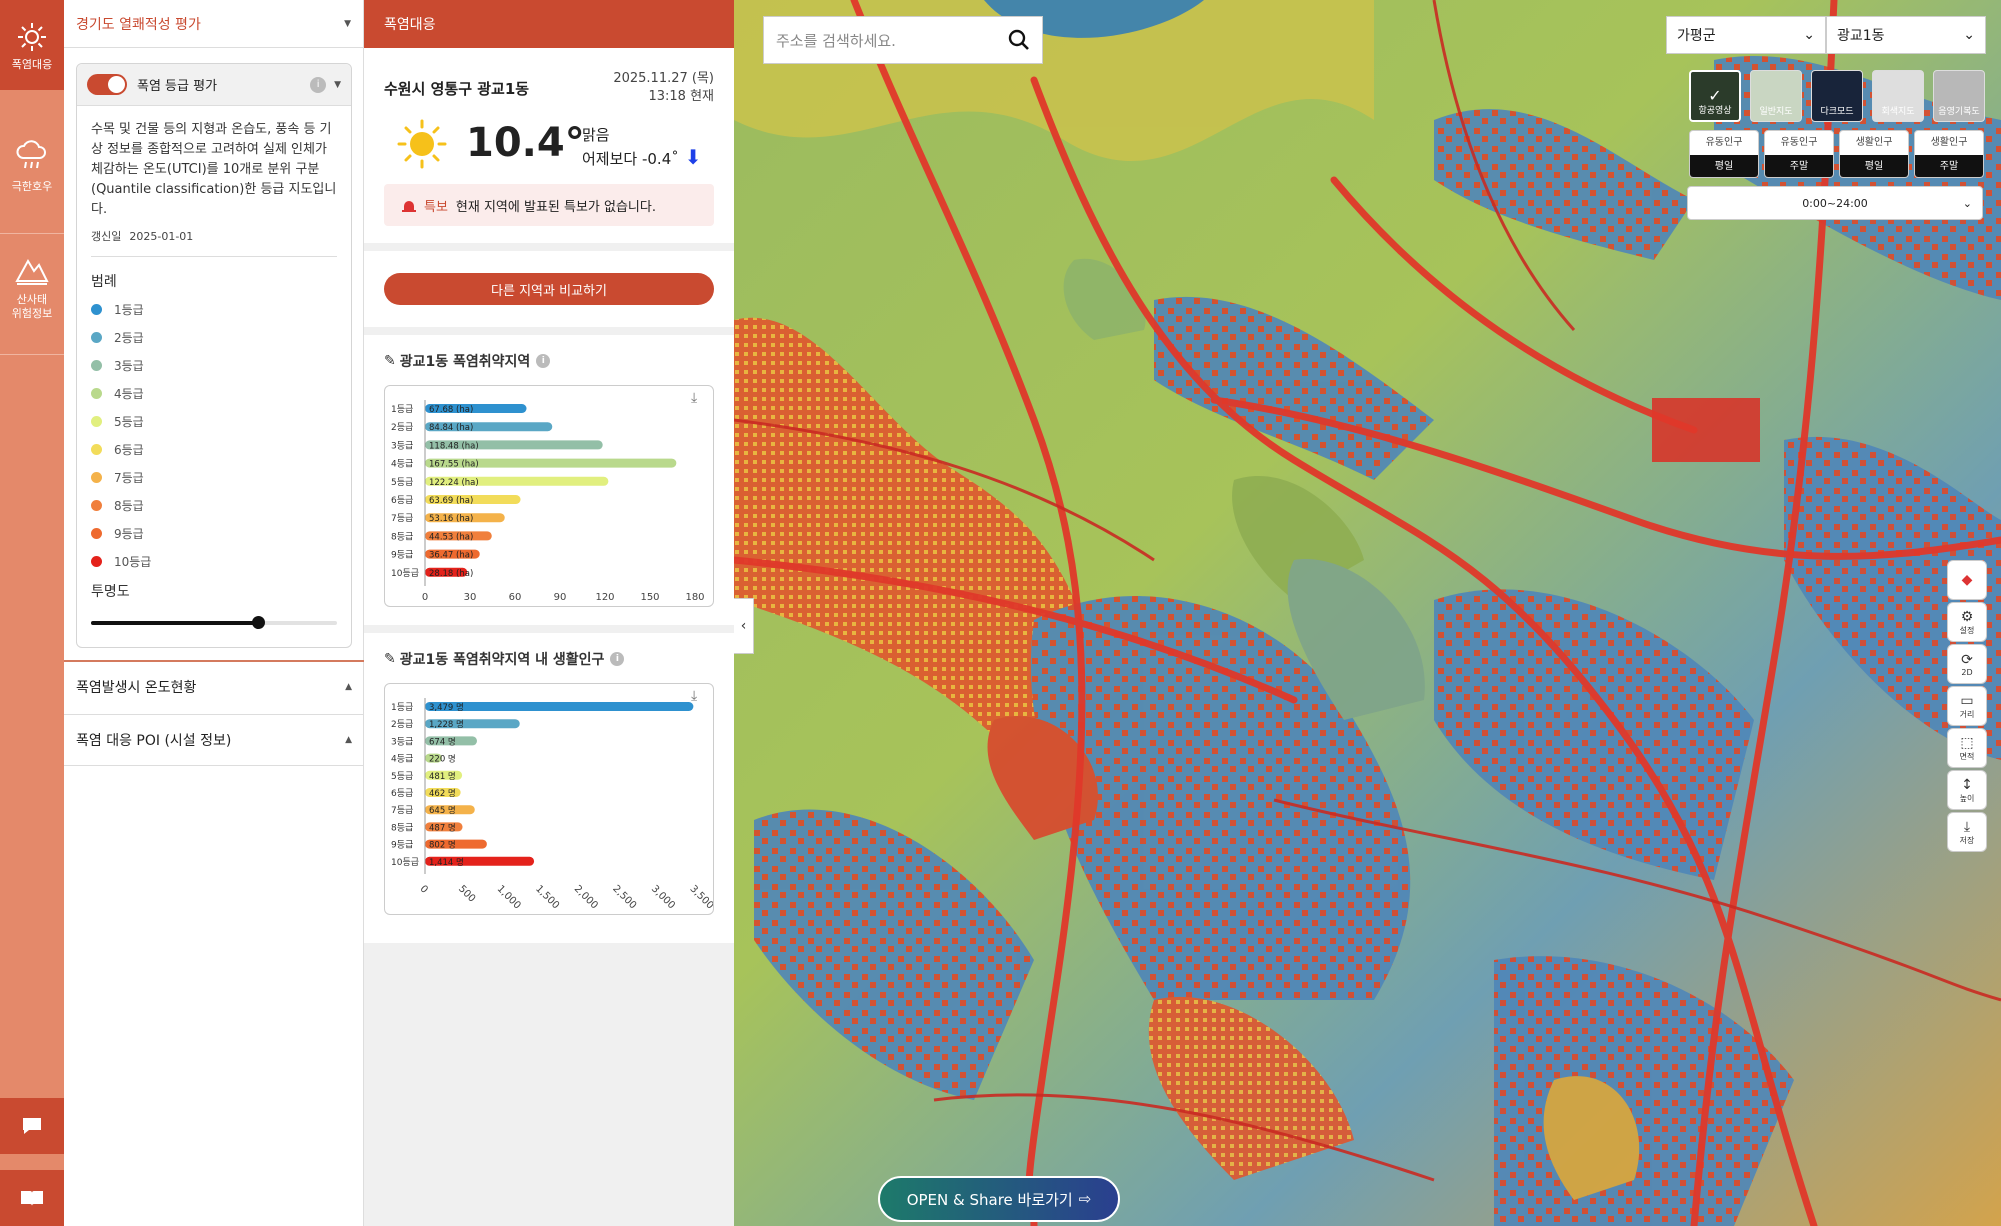 The width and height of the screenshot is (2001, 1226). Describe the element at coordinates (903, 40) in the screenshot. I see `address-search: 주소를 검색하세요.` at that location.